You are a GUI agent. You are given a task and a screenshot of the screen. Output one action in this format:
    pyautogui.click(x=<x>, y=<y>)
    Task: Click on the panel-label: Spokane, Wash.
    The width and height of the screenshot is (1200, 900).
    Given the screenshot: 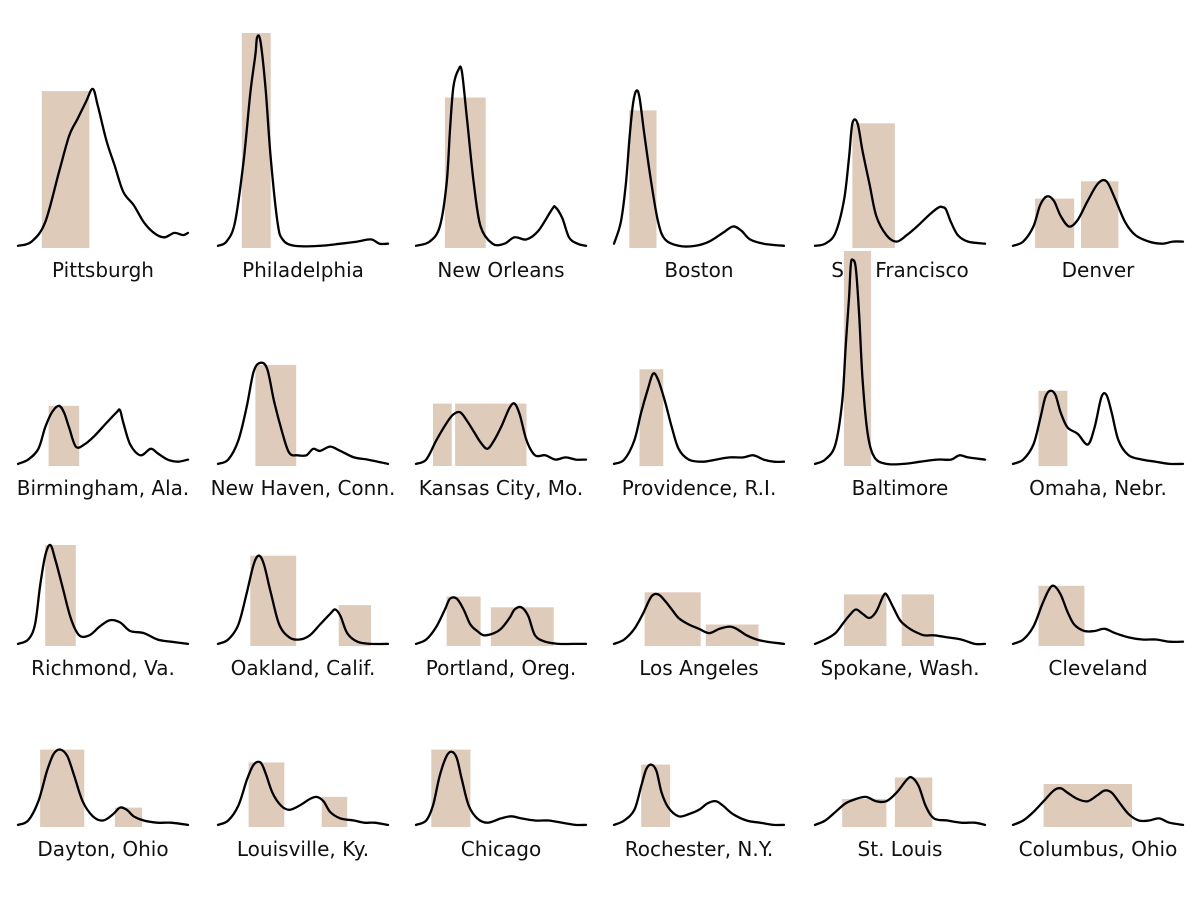 What is the action you would take?
    pyautogui.click(x=899, y=668)
    